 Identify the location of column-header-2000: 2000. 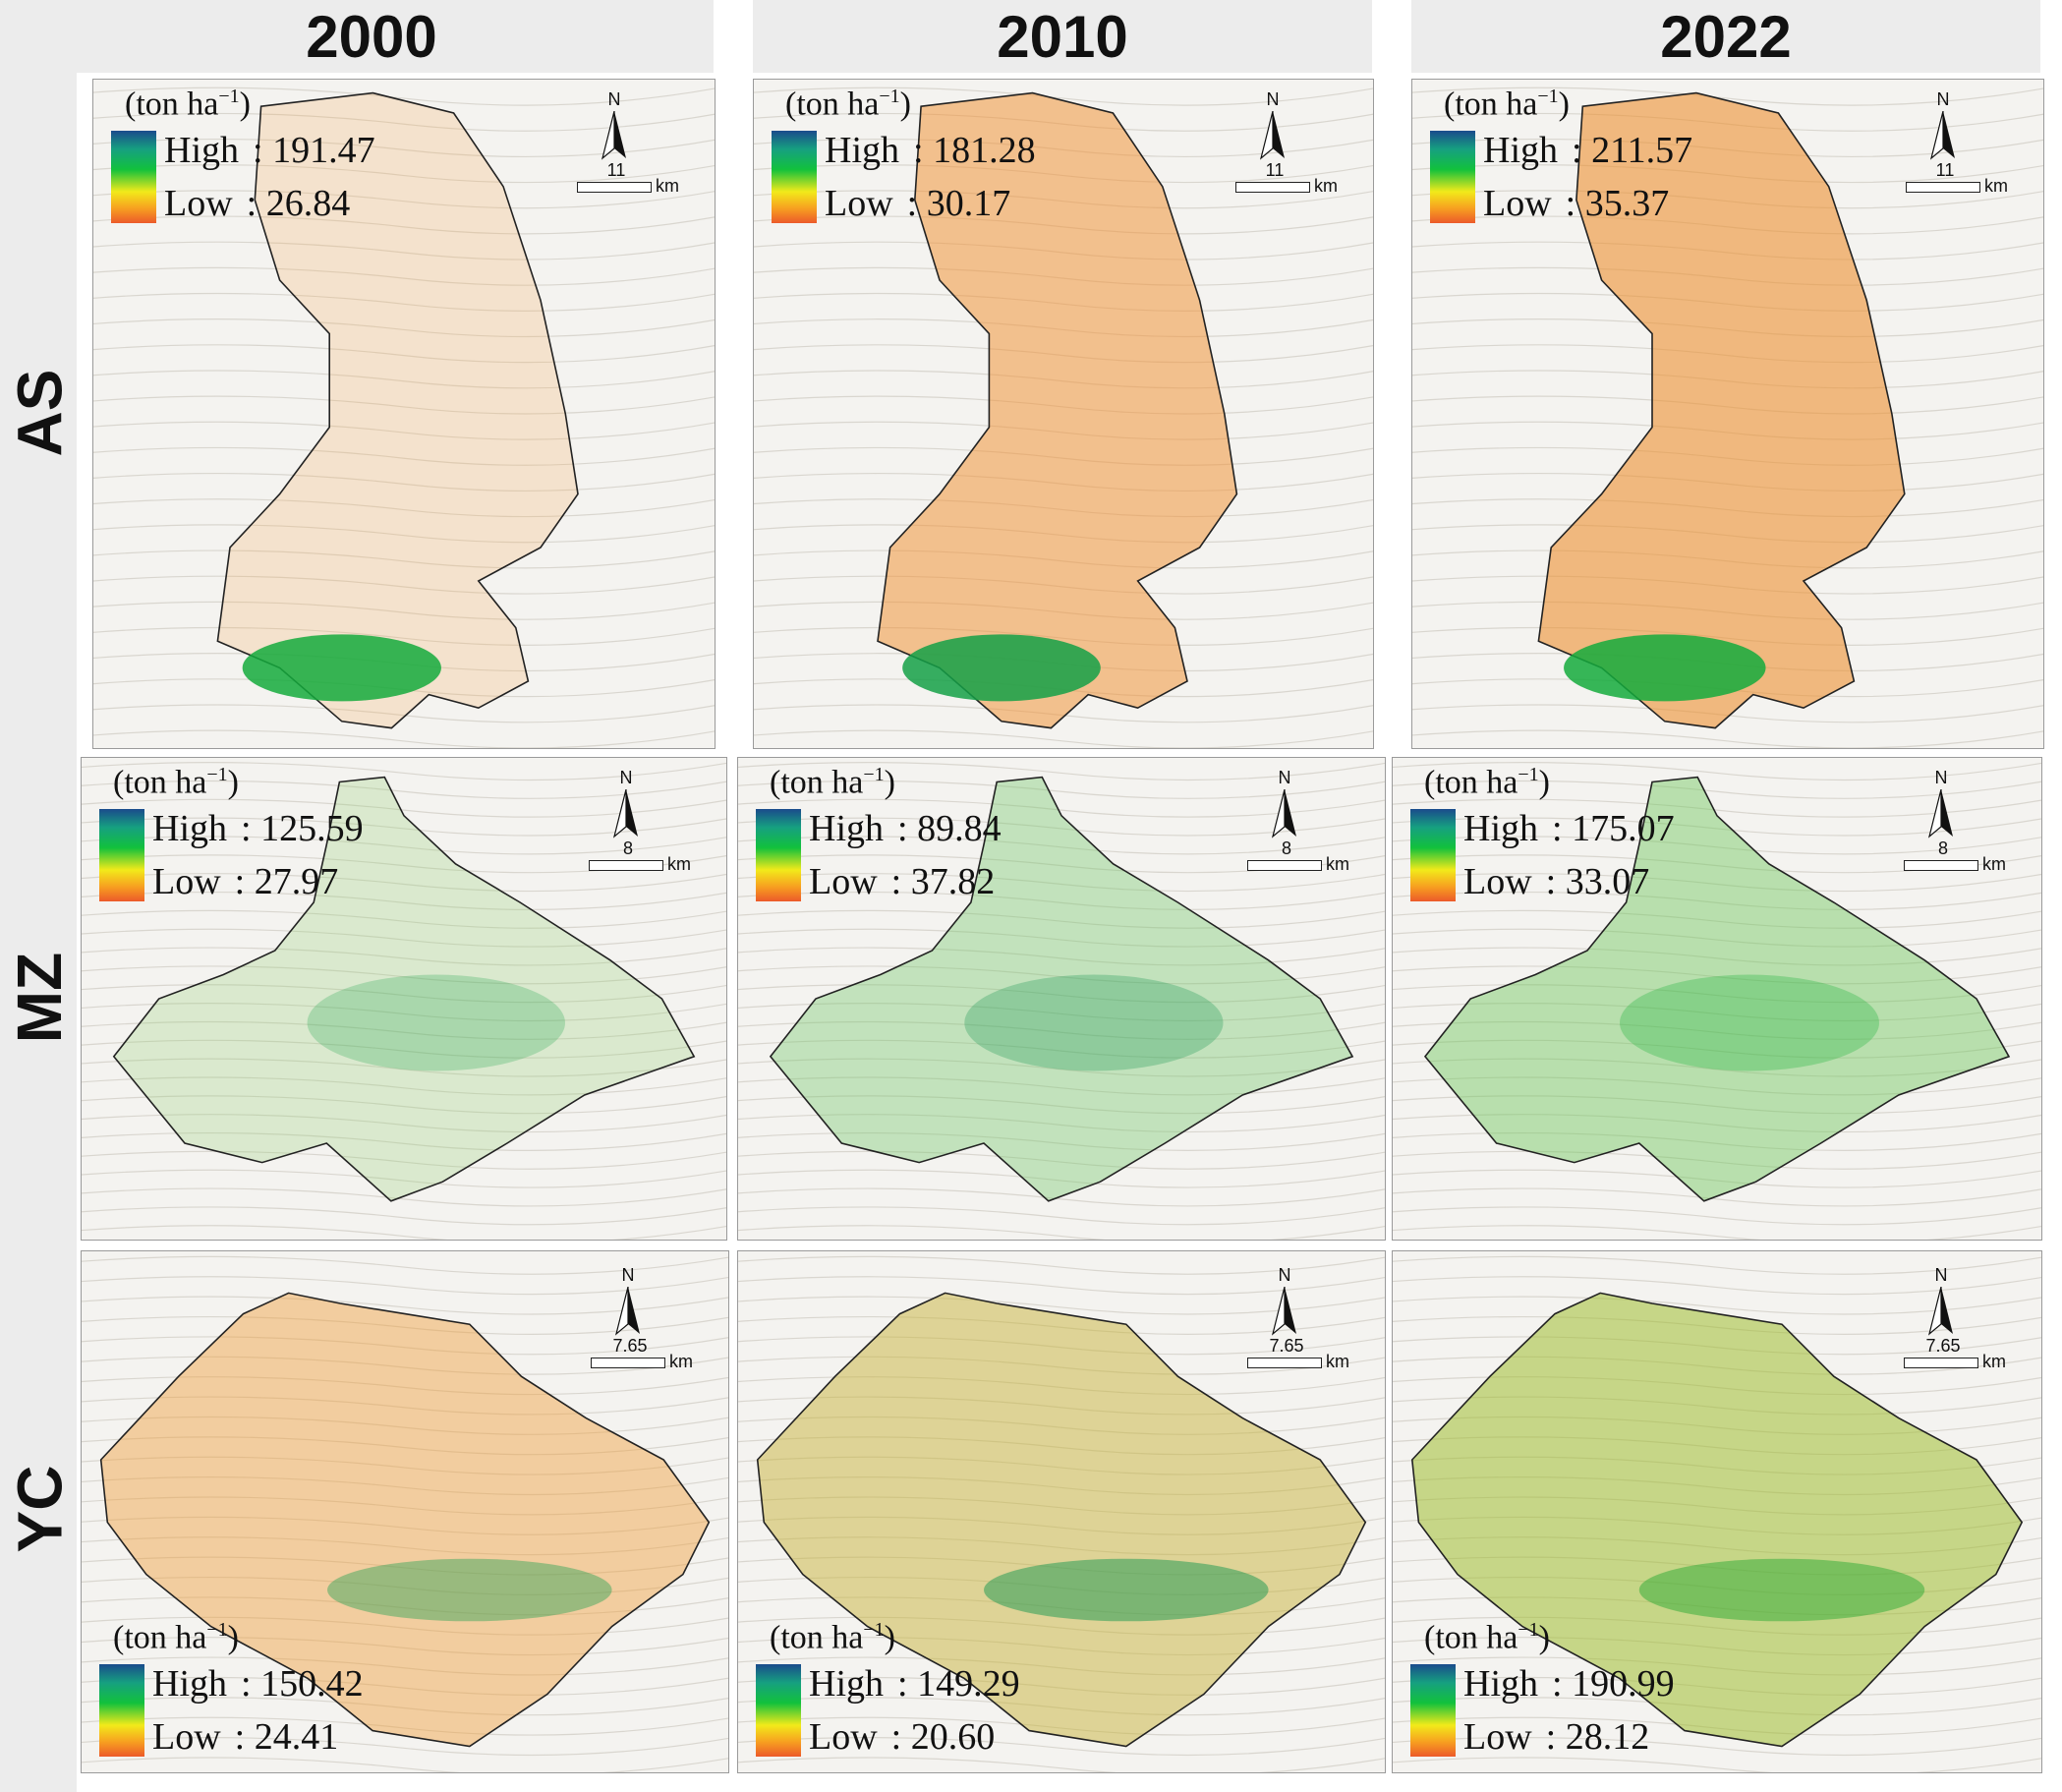
(371, 36).